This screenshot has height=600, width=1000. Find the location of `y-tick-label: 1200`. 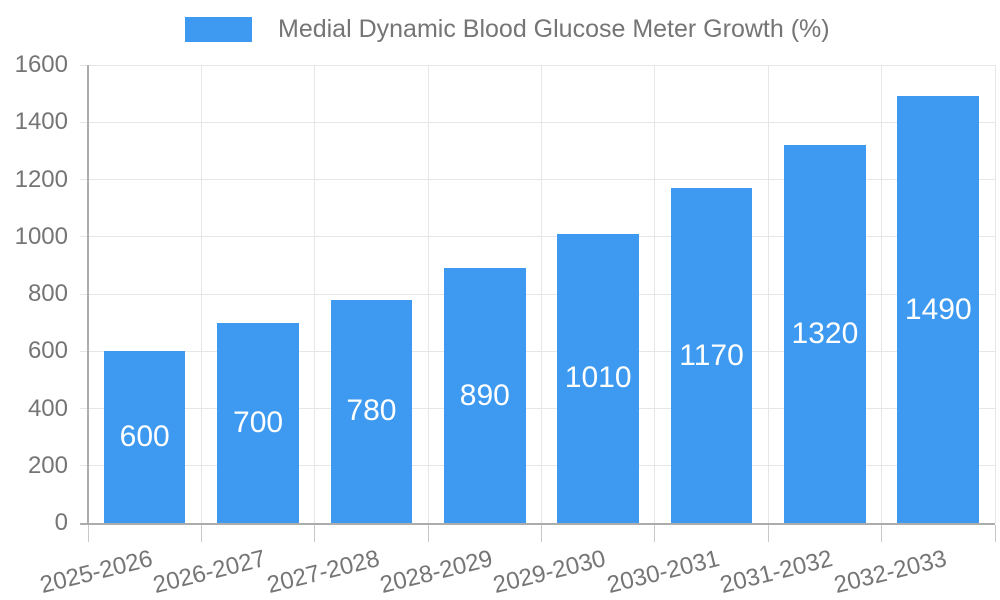

y-tick-label: 1200 is located at coordinates (41, 179).